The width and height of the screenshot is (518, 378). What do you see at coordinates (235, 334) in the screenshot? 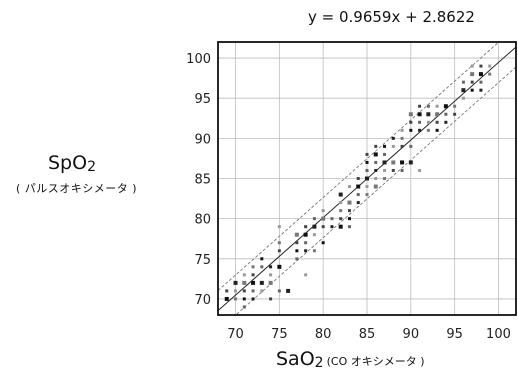
I see `x-tick-label: 70` at bounding box center [235, 334].